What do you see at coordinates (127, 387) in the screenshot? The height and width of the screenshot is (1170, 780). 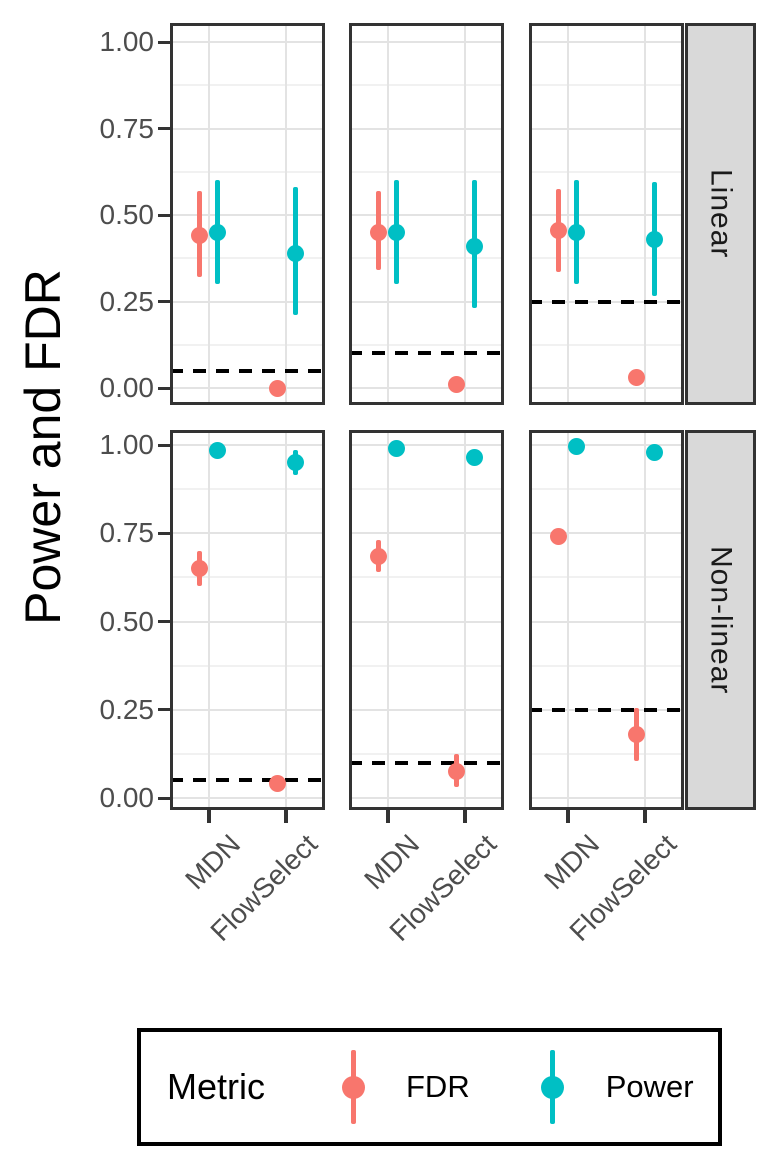 I see `y-tick-label: 0.00` at bounding box center [127, 387].